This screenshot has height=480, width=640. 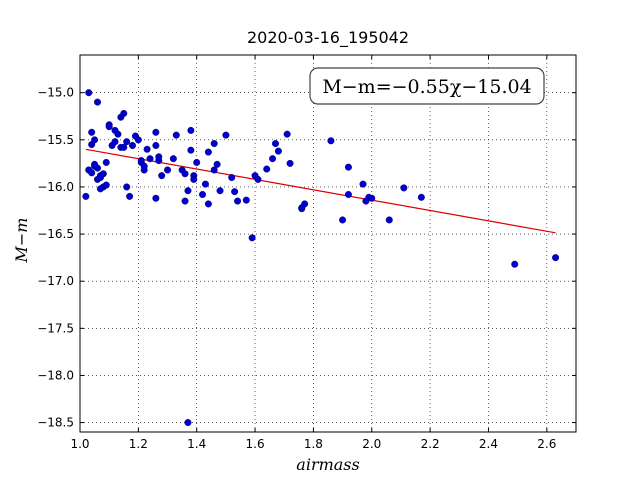 I want to click on x-tick-label: 2.4, so click(x=488, y=444).